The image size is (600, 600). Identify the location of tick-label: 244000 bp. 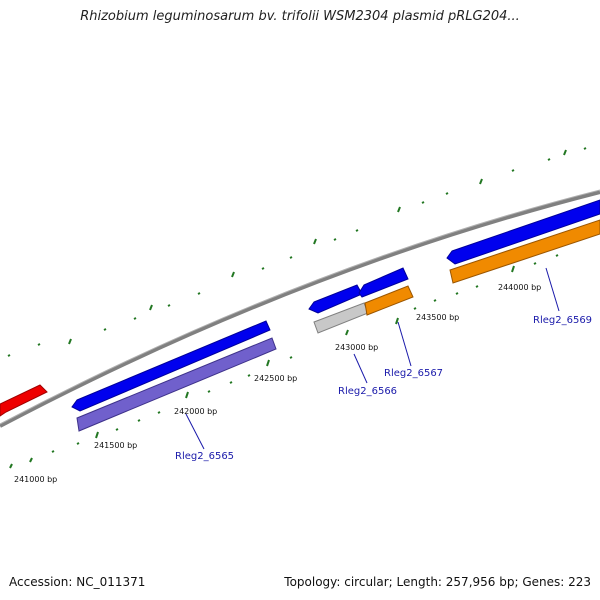
(519, 287).